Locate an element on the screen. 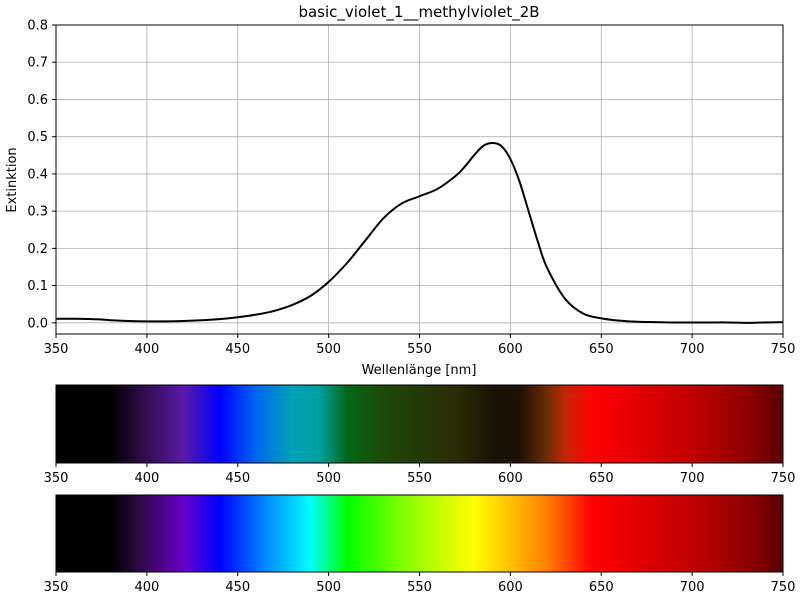 This screenshot has width=800, height=600. x-tick-label: 450 is located at coordinates (237, 349).